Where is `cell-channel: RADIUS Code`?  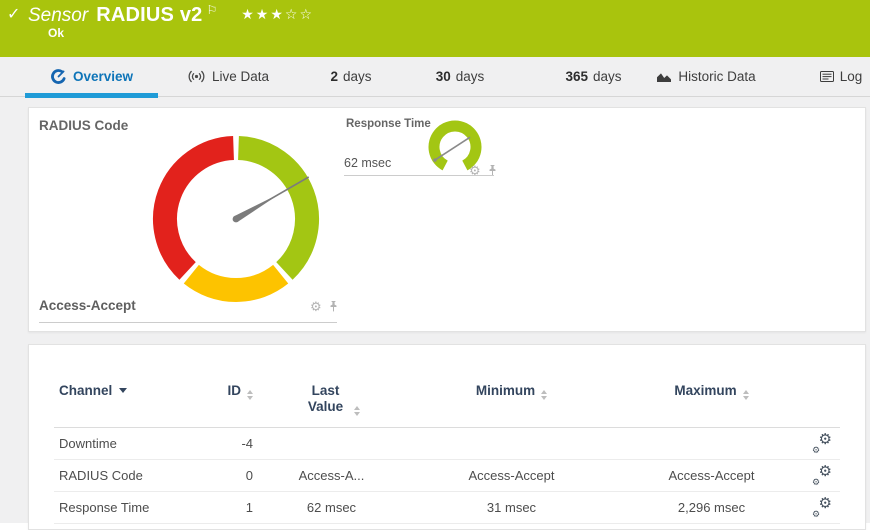 cell-channel: RADIUS Code is located at coordinates (101, 475).